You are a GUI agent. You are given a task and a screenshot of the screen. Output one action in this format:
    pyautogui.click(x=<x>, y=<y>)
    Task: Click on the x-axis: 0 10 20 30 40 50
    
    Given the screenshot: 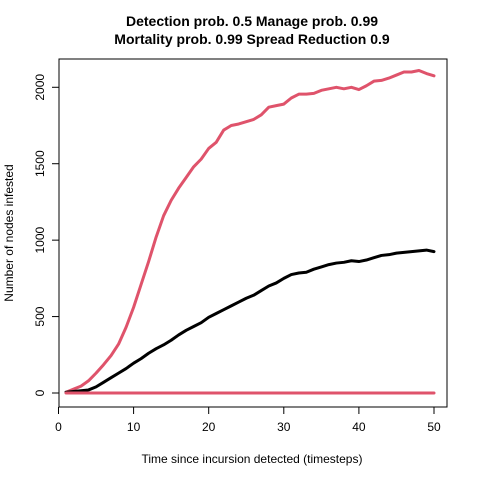 What is the action you would take?
    pyautogui.click(x=248, y=420)
    